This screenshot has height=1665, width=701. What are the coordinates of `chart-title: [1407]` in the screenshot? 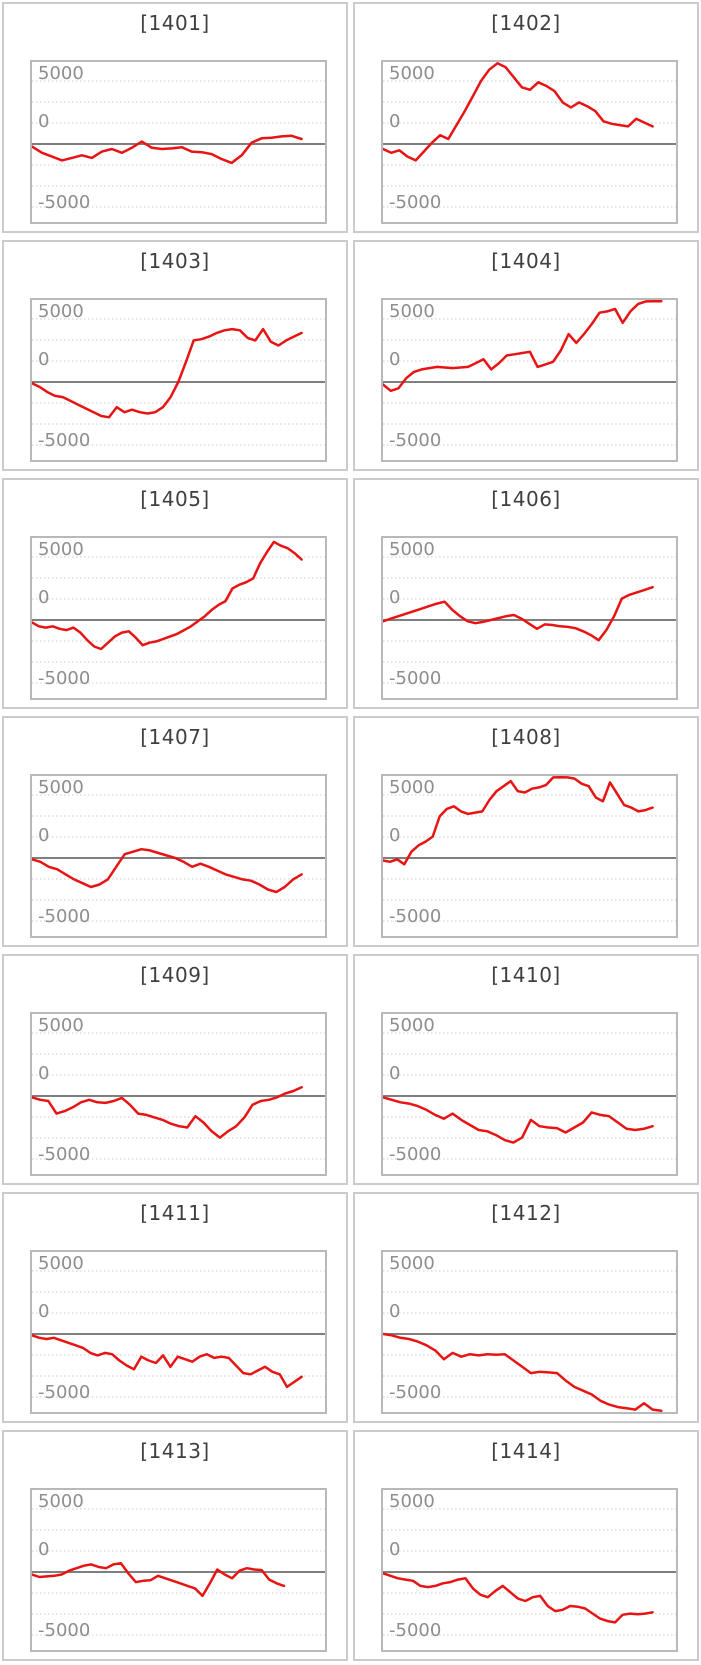 It's located at (175, 737).